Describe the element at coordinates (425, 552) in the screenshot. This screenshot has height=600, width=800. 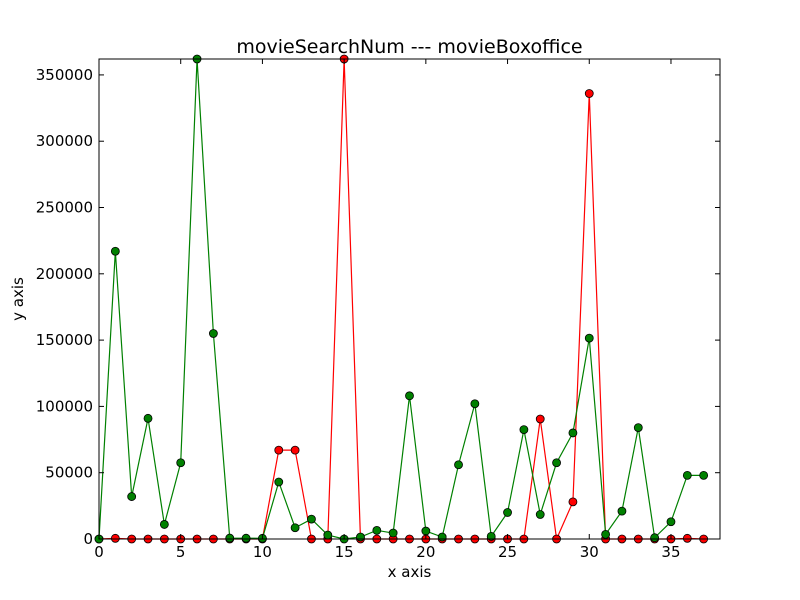
I see `x-tick-label: 20` at that location.